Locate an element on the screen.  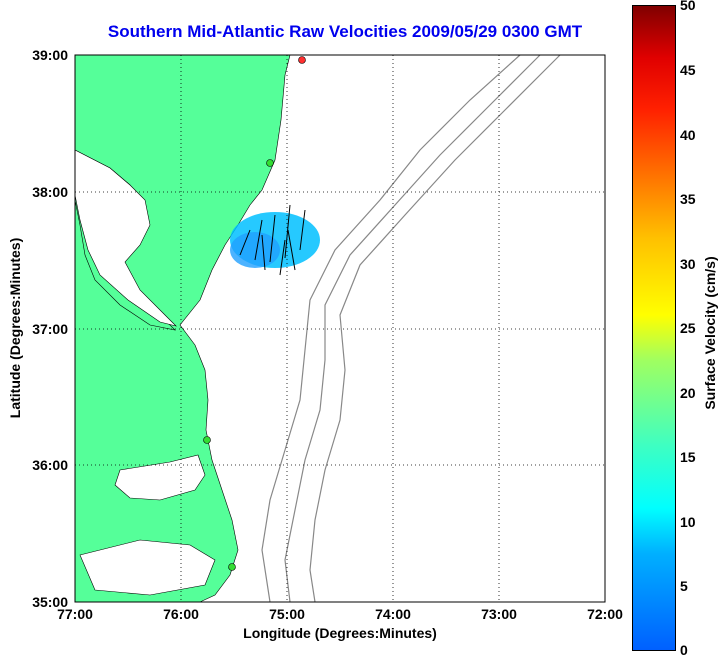
x-tick-label: 76:00 is located at coordinates (181, 614).